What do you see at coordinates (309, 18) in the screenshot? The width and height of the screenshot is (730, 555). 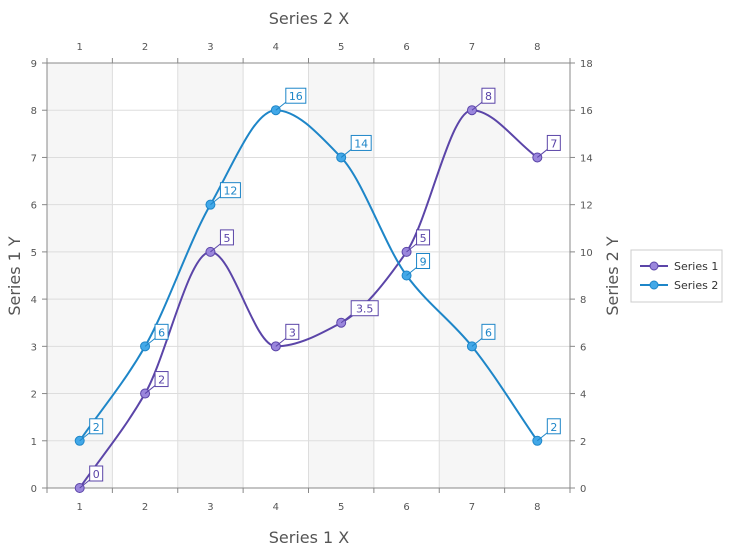 I see `x-axis-top-title: Series 2 X` at bounding box center [309, 18].